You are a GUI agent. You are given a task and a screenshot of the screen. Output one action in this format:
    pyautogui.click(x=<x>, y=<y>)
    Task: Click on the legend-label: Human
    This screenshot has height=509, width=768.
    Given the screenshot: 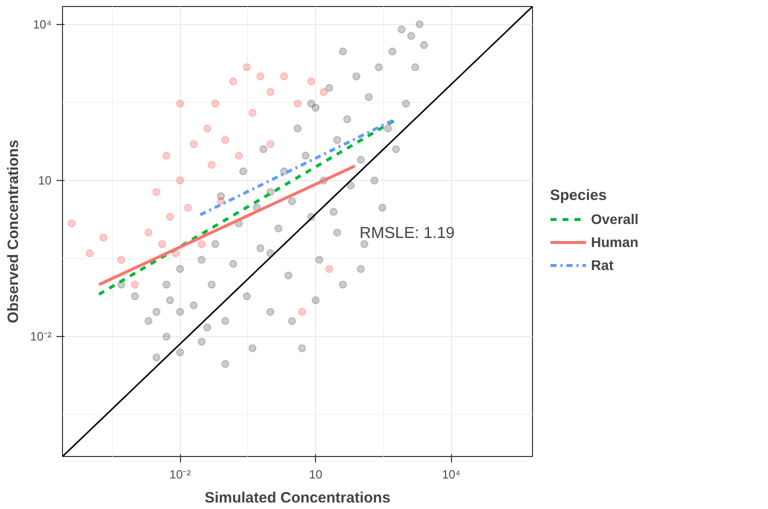 What is the action you would take?
    pyautogui.click(x=614, y=242)
    